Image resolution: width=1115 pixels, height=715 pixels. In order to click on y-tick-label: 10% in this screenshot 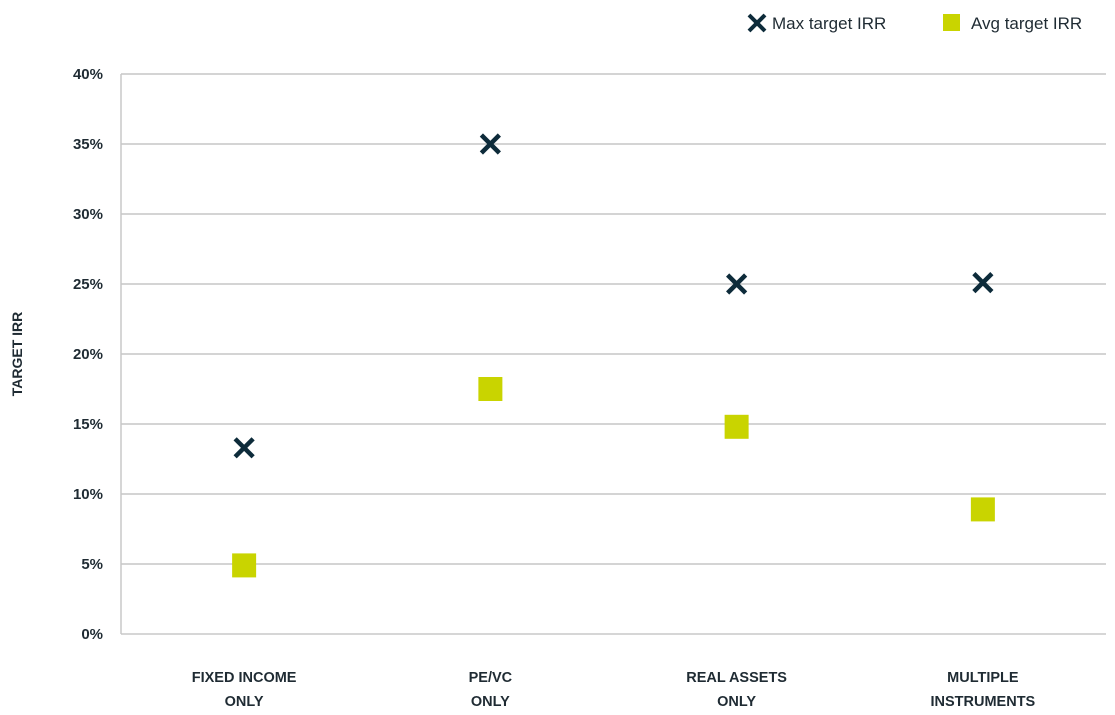, I will do `click(88, 494)`.